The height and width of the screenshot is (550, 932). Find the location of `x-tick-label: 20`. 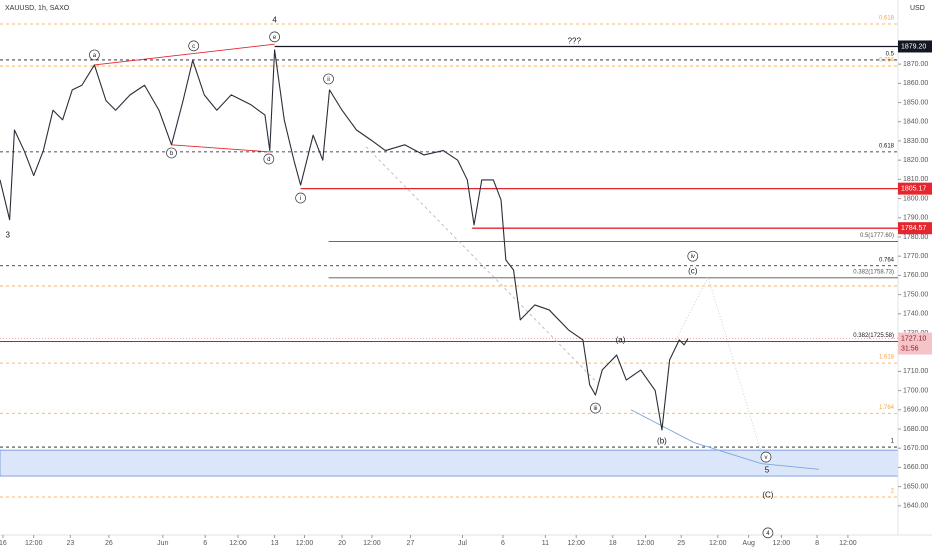

x-tick-label: 20 is located at coordinates (342, 543).